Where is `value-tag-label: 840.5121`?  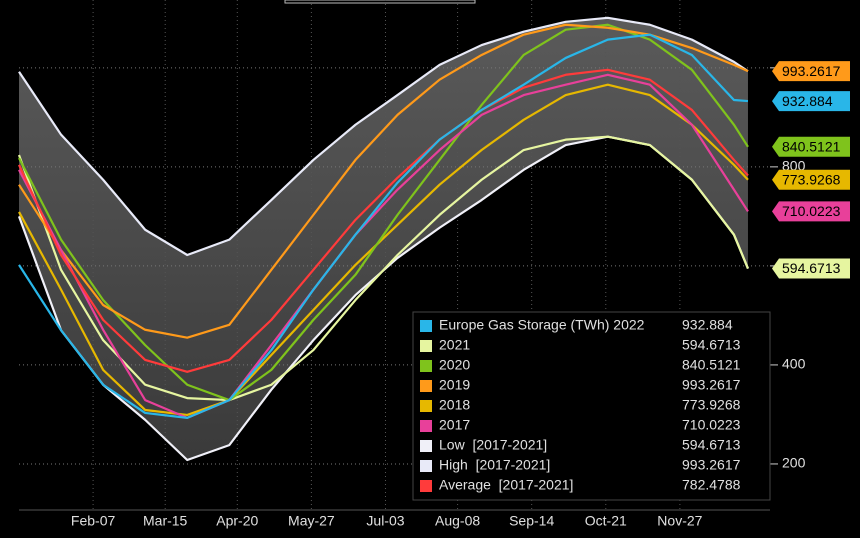 value-tag-label: 840.5121 is located at coordinates (811, 147).